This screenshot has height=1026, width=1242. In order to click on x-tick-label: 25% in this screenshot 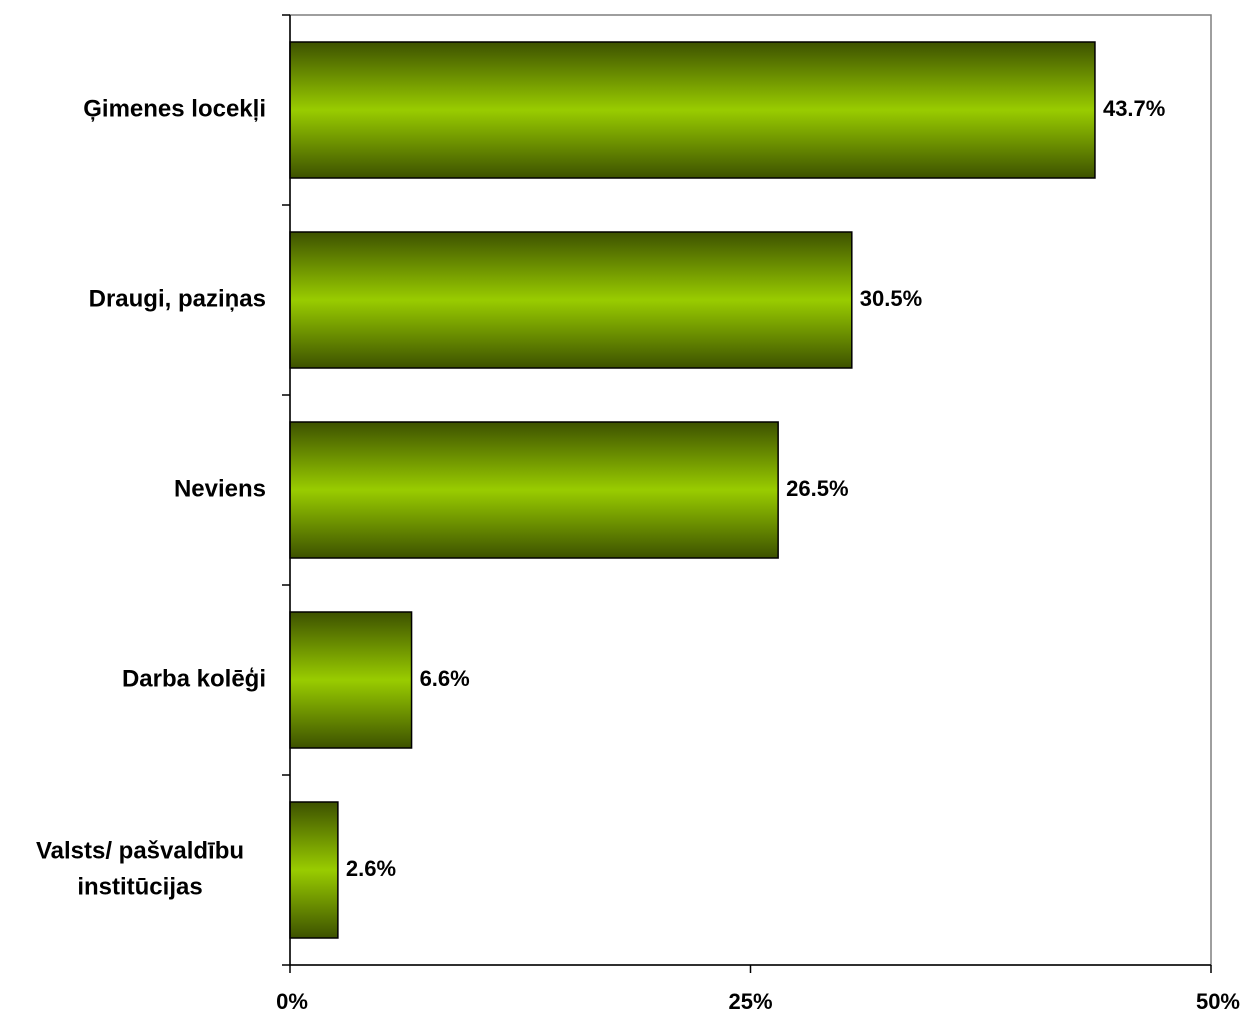, I will do `click(750, 1001)`.